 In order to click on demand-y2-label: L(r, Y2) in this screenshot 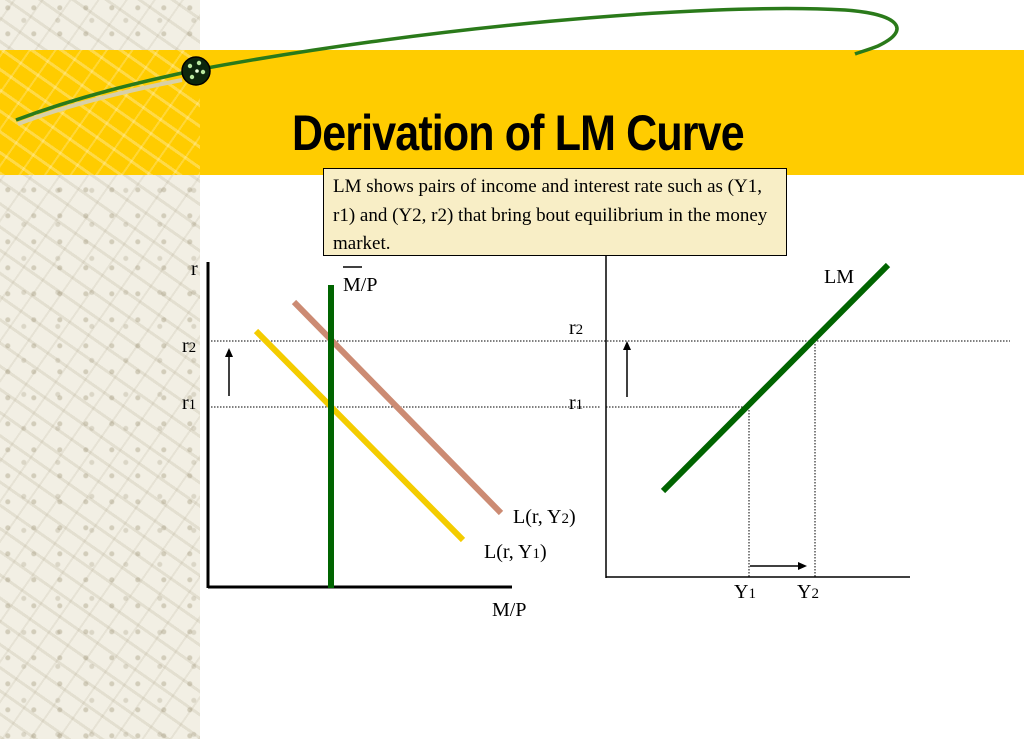, I will do `click(544, 517)`.